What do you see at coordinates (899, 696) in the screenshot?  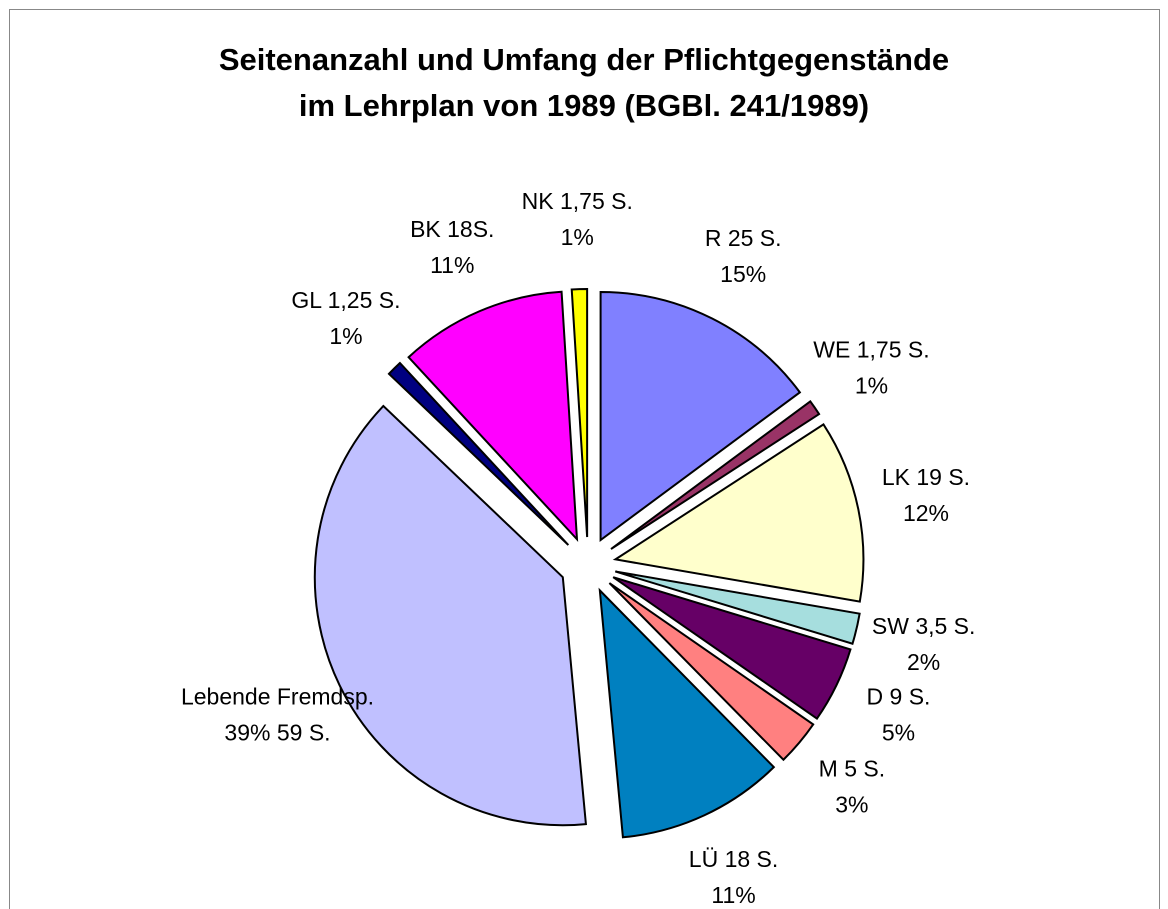 I see `slice-label: D 9 S.` at bounding box center [899, 696].